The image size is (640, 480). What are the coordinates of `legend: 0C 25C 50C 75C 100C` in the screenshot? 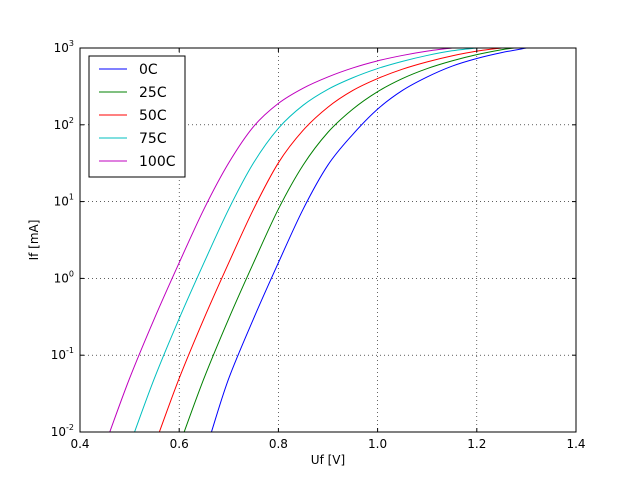 It's located at (137, 116).